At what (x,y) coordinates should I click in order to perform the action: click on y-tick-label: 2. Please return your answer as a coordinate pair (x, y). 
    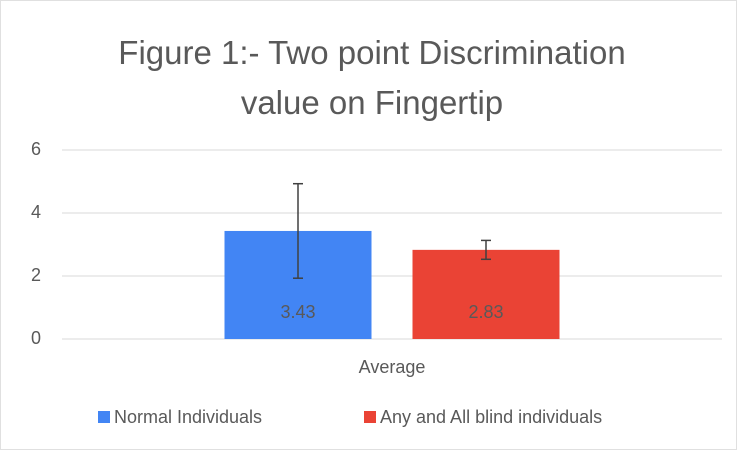
    Looking at the image, I should click on (36, 275).